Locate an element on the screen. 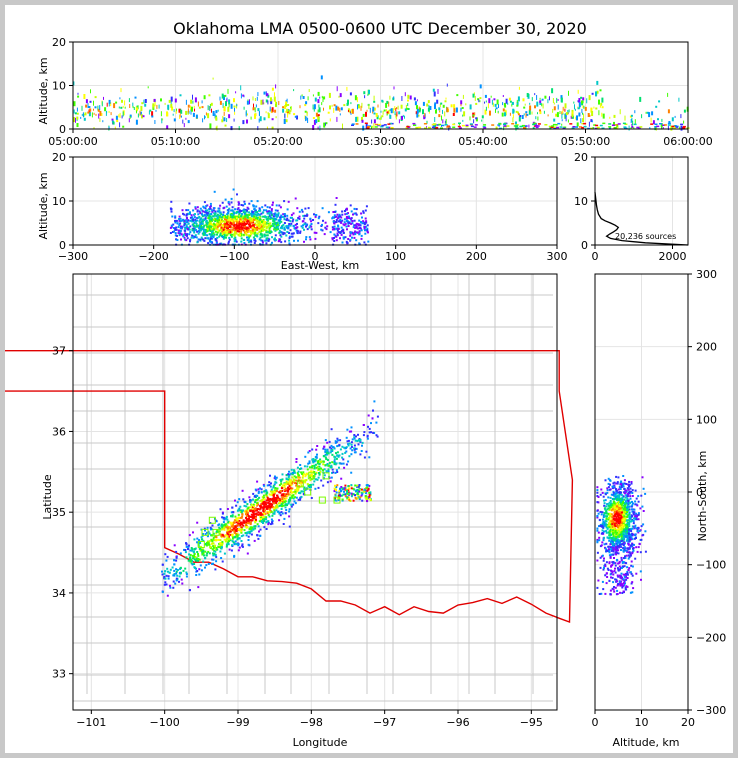  latitude-tick-label: 34 is located at coordinates (59, 593).